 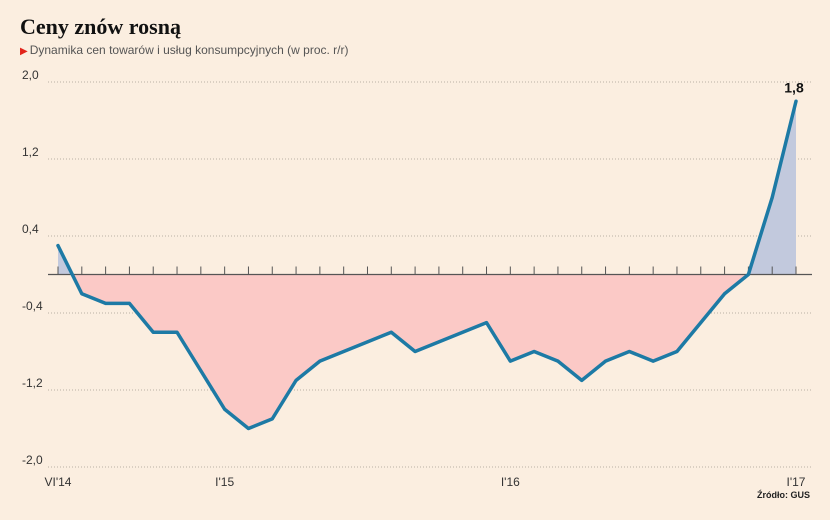 What do you see at coordinates (32, 460) in the screenshot?
I see `y-tick-label: -2,0` at bounding box center [32, 460].